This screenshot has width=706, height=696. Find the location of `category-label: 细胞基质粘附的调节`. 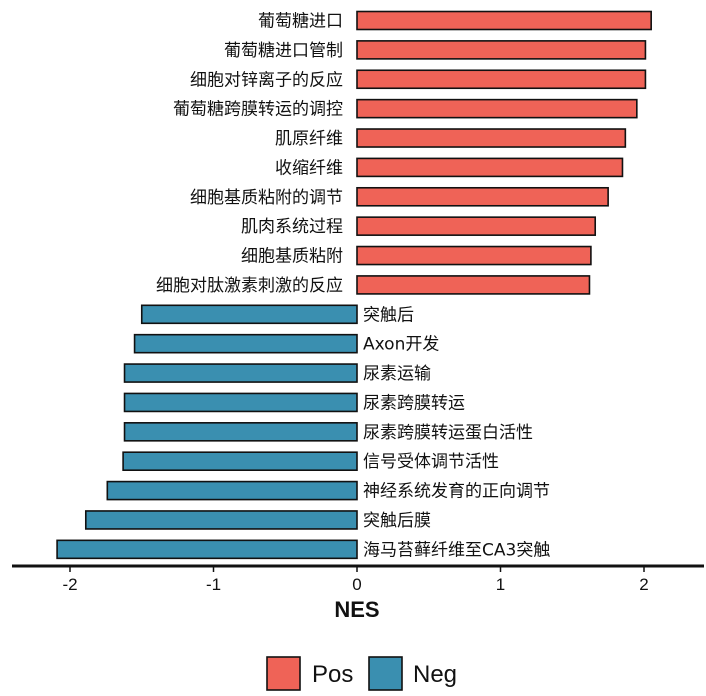

category-label: 细胞基质粘附的调节 is located at coordinates (266, 198).